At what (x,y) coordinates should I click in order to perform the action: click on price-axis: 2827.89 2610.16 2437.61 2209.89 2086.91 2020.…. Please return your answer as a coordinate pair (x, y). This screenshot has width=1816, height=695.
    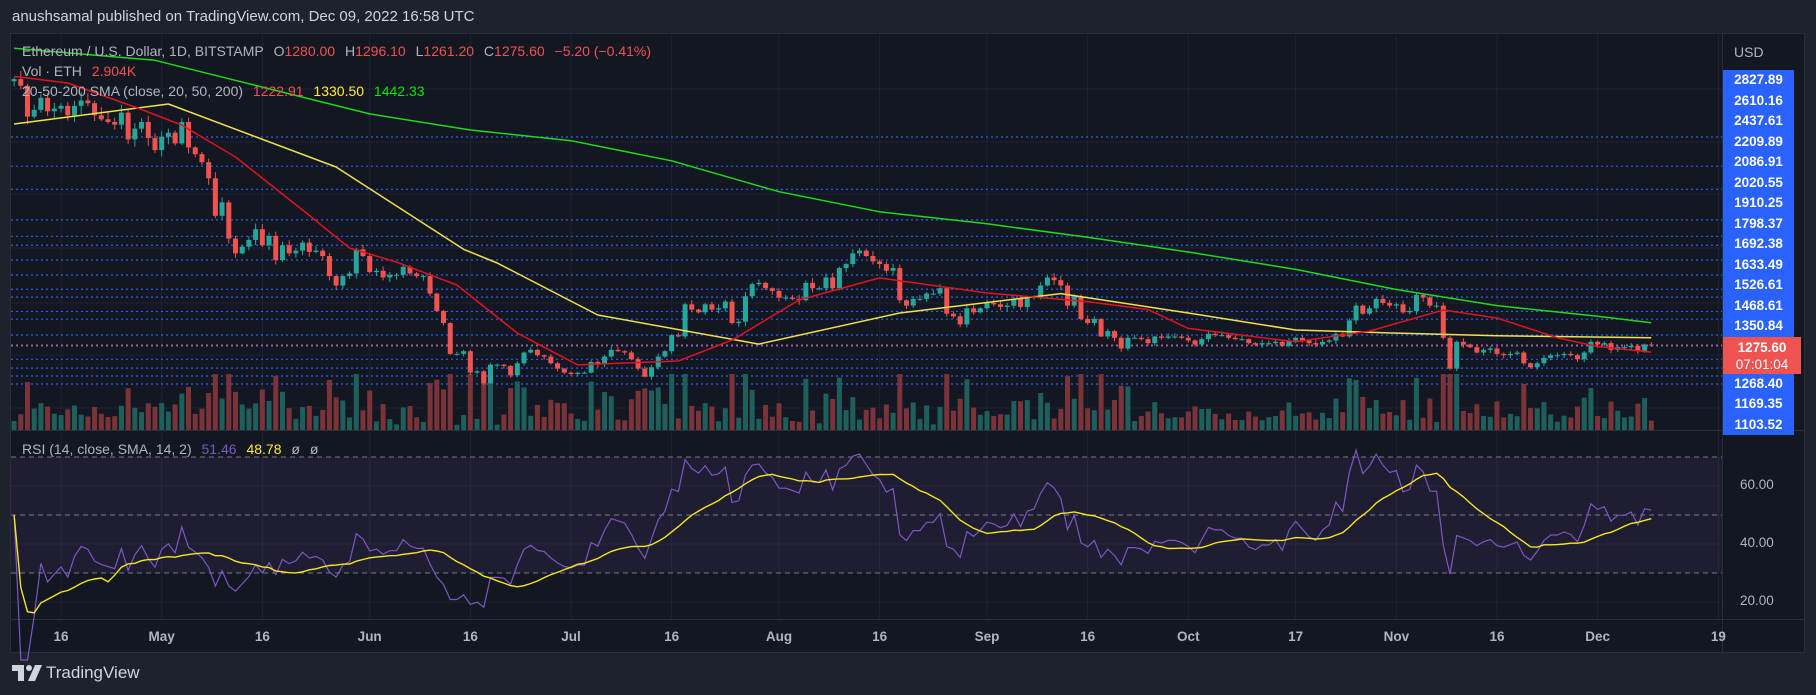
    Looking at the image, I should click on (1762, 252).